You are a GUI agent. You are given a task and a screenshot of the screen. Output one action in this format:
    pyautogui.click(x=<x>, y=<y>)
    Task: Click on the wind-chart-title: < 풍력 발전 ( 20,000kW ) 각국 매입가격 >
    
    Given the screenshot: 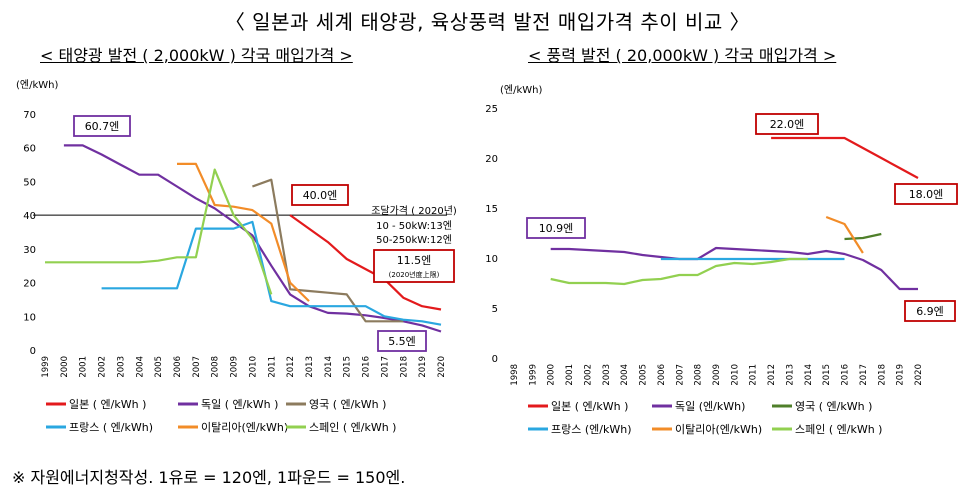 What is the action you would take?
    pyautogui.click(x=682, y=55)
    